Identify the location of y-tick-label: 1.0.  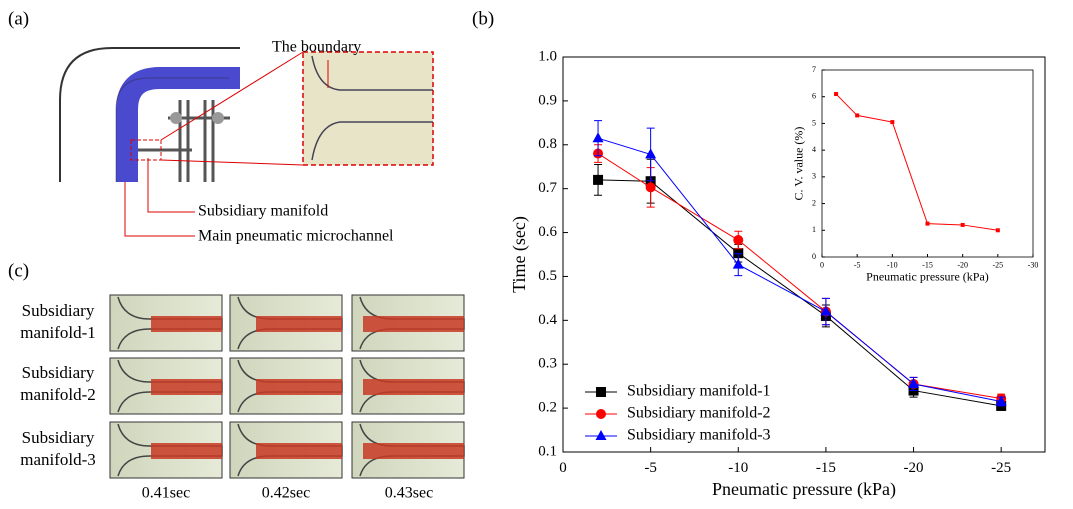
(547, 56).